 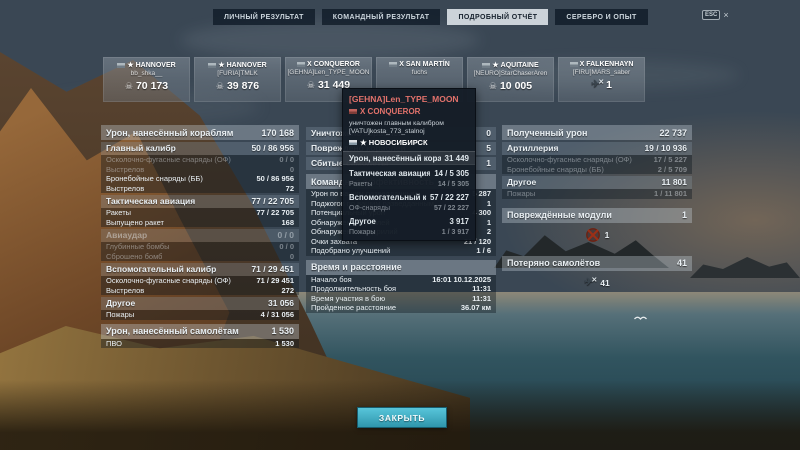 What do you see at coordinates (401, 308) in the screenshot?
I see `stat-row: Пройденное расстояние 36.07 км` at bounding box center [401, 308].